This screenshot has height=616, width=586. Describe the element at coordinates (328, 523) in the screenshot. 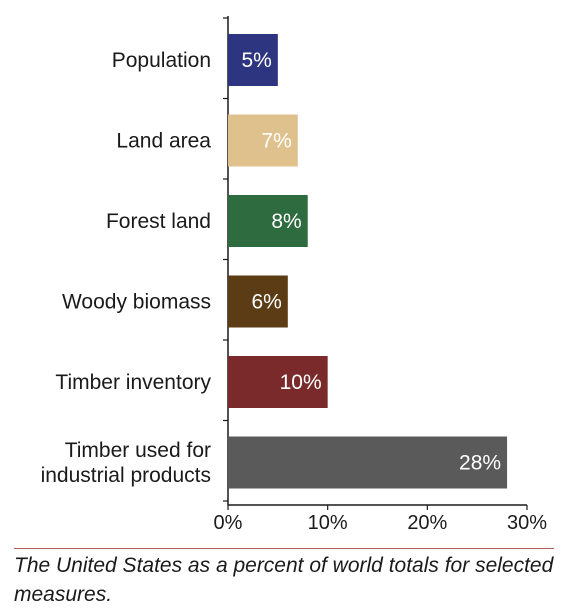

I see `x-tick-label: 10%` at that location.